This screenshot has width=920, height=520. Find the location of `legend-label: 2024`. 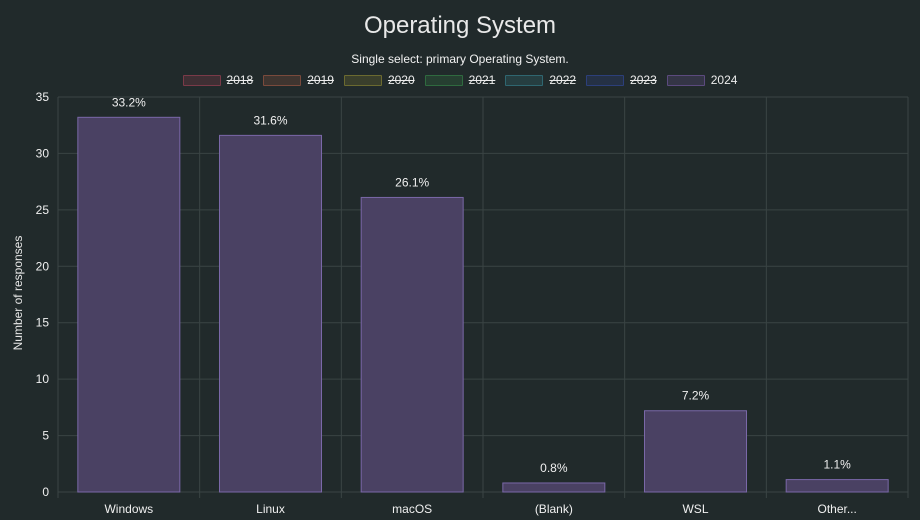

legend-label: 2024 is located at coordinates (724, 80).